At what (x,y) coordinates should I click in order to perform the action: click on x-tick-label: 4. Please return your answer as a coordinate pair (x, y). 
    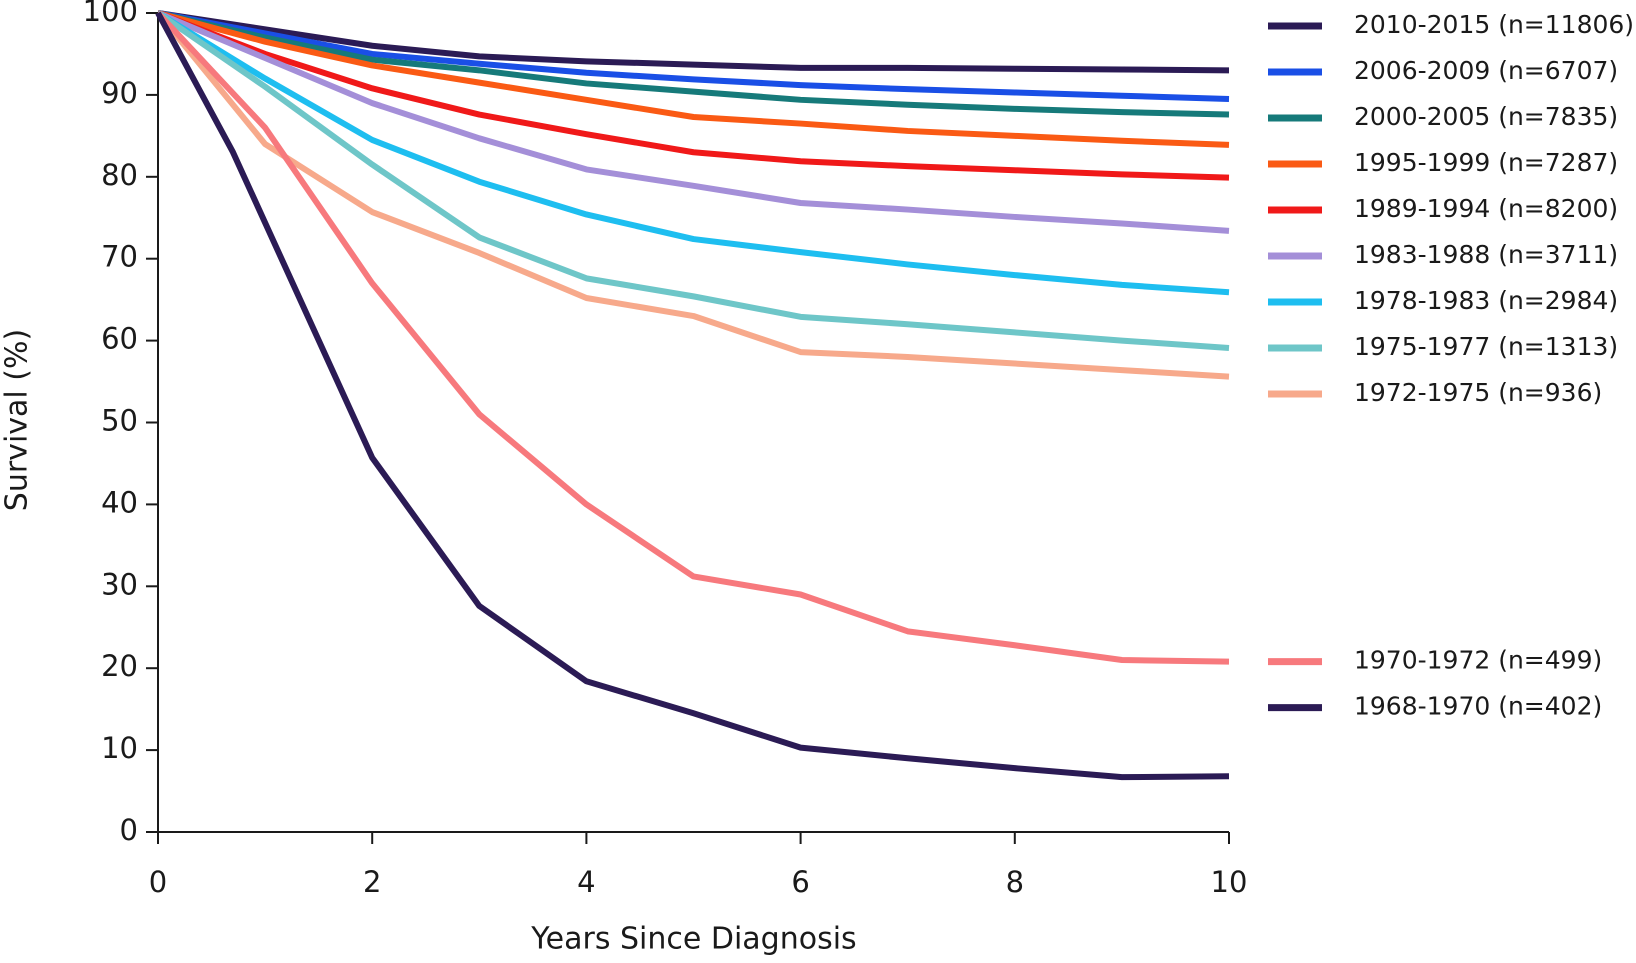
    Looking at the image, I should click on (586, 882).